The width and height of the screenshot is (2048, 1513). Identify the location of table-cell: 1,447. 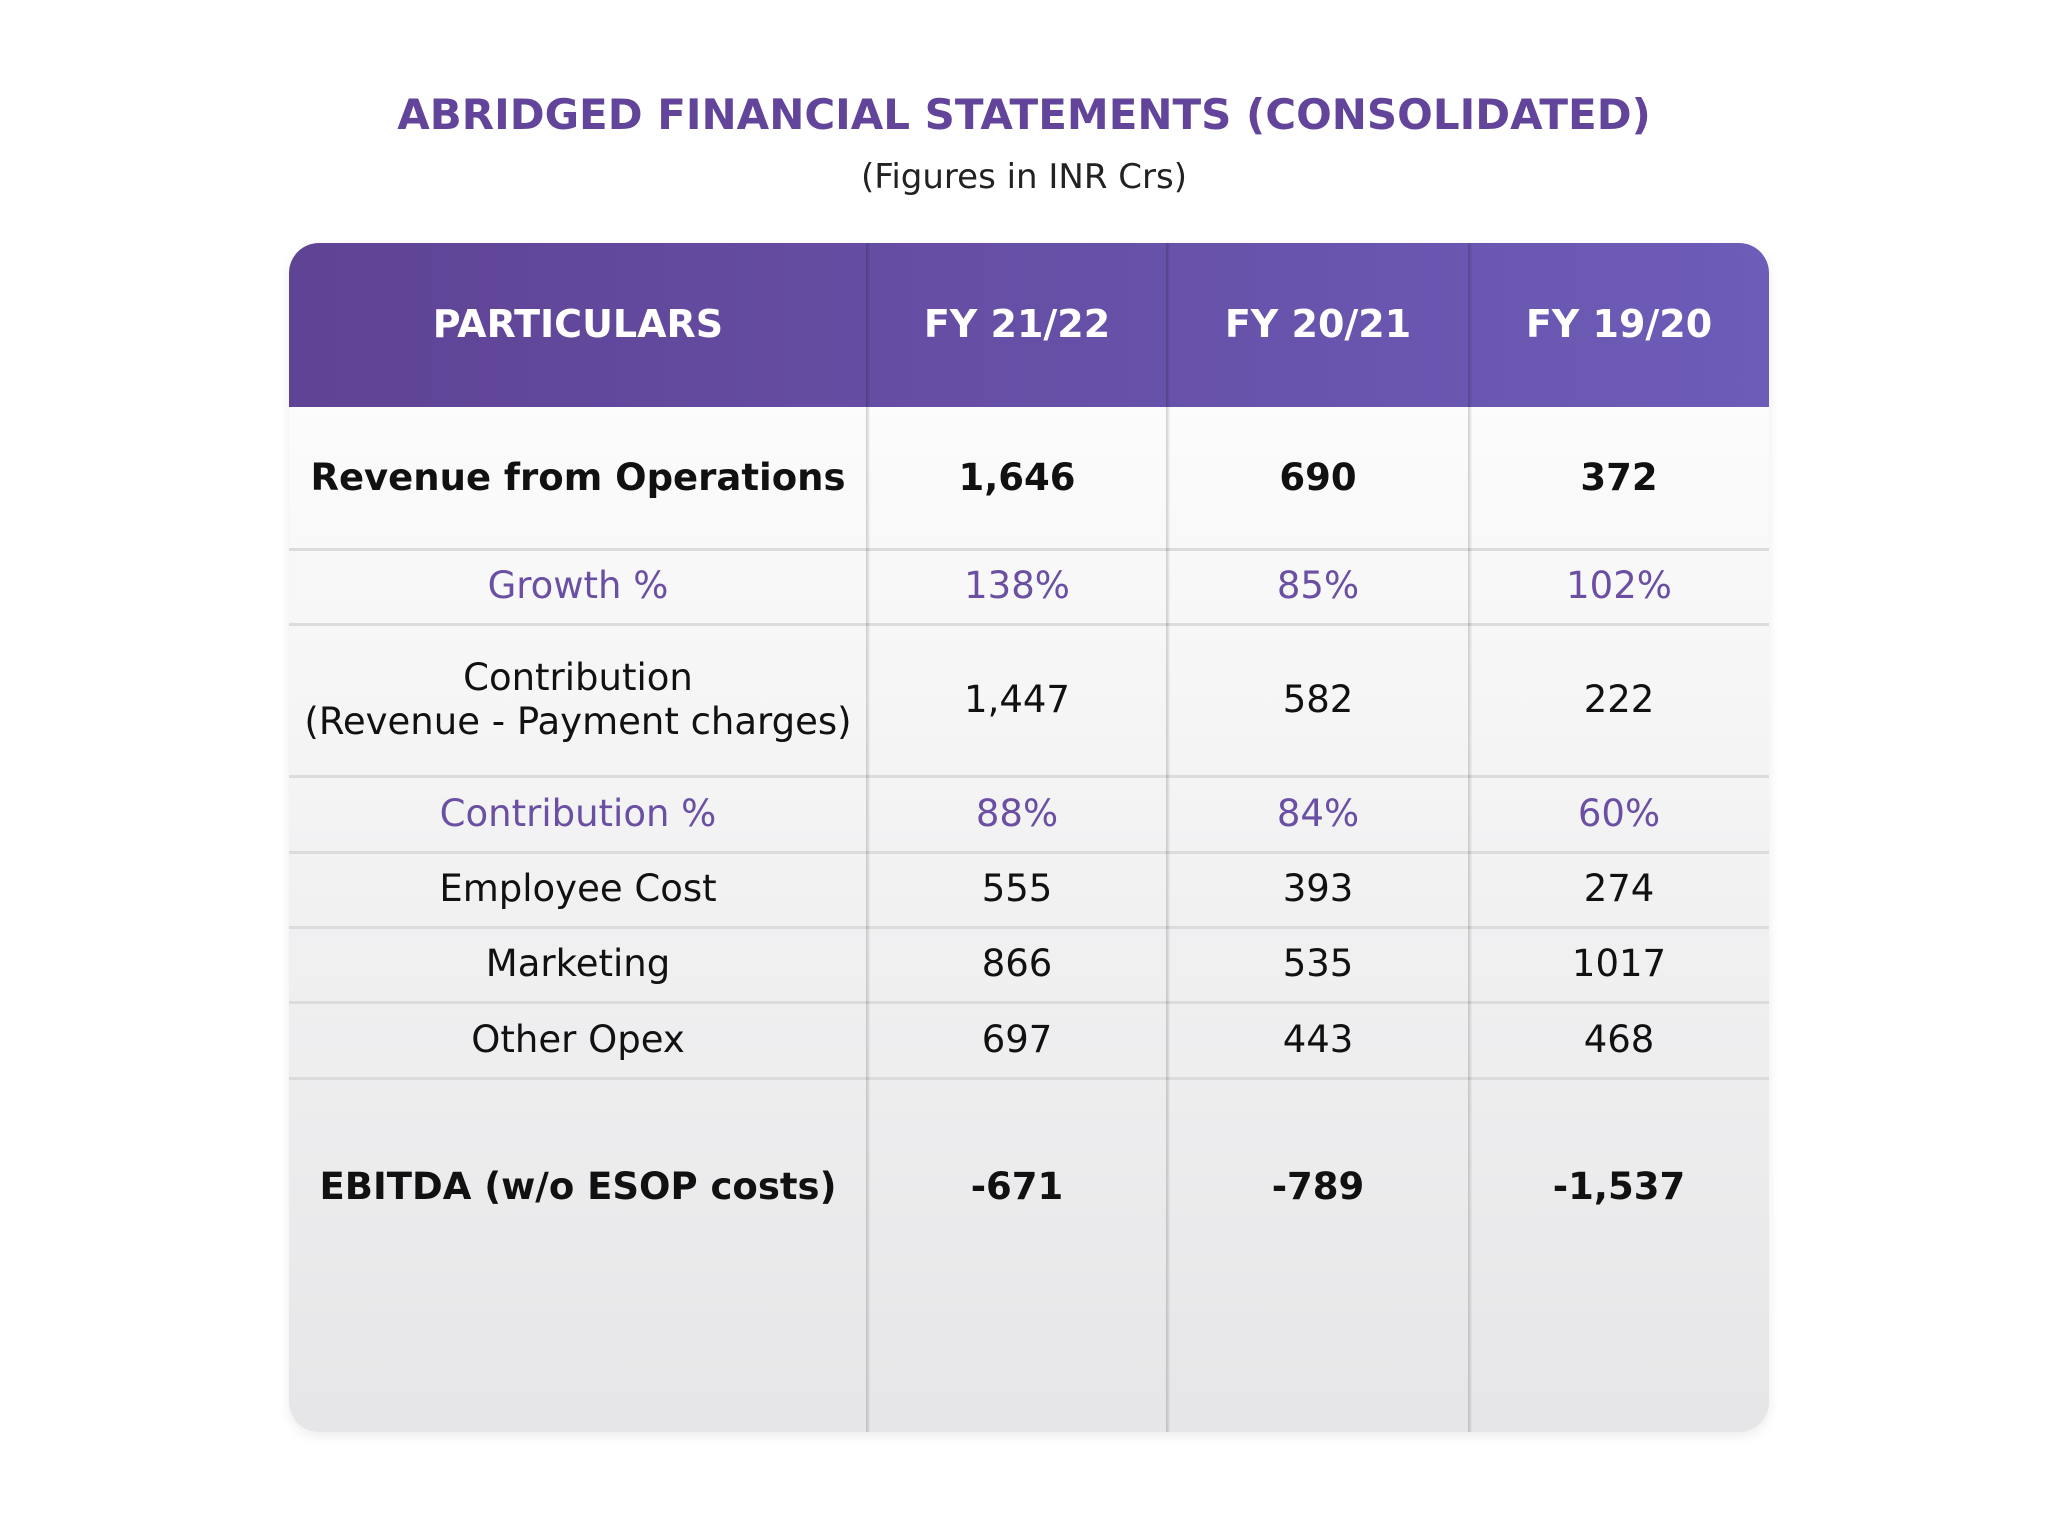
(1017, 699).